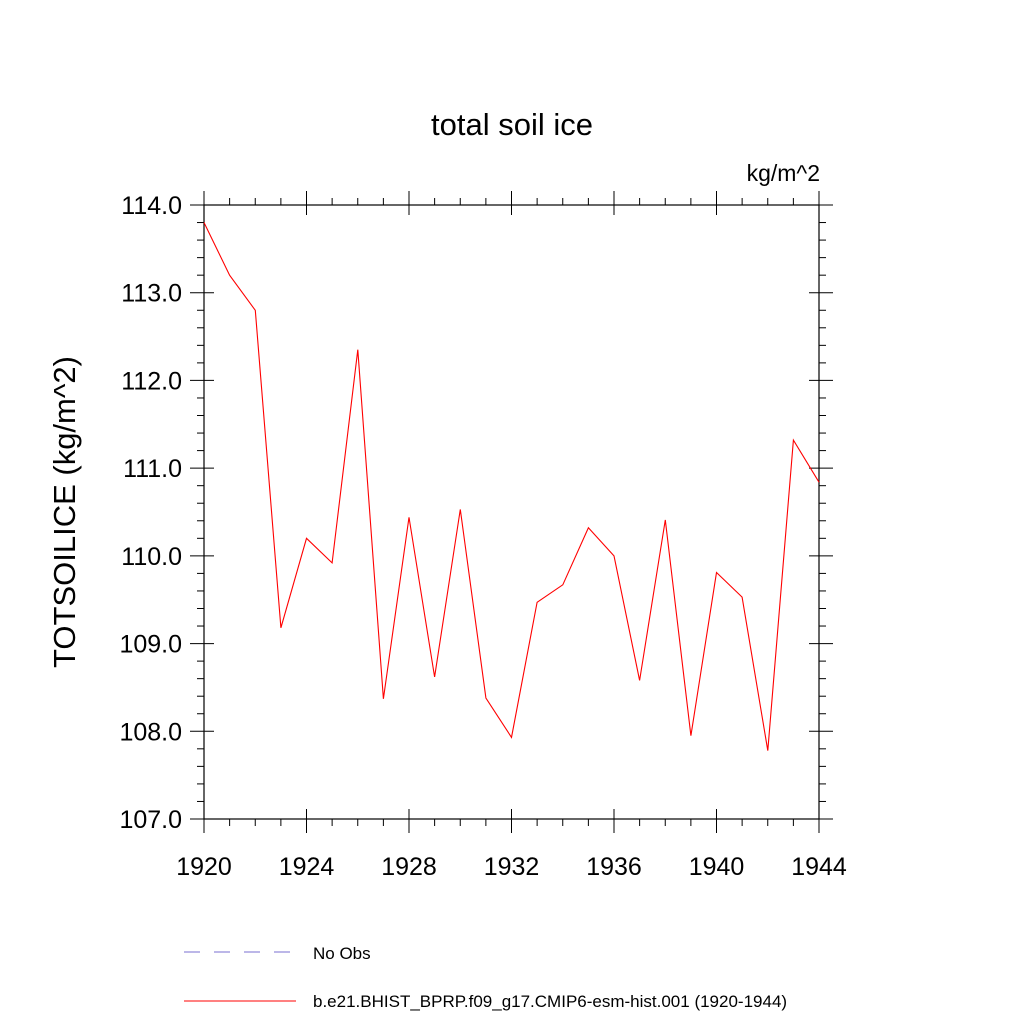 This screenshot has height=1029, width=1024. Describe the element at coordinates (150, 645) in the screenshot. I see `y-tick-label: 109.0` at that location.